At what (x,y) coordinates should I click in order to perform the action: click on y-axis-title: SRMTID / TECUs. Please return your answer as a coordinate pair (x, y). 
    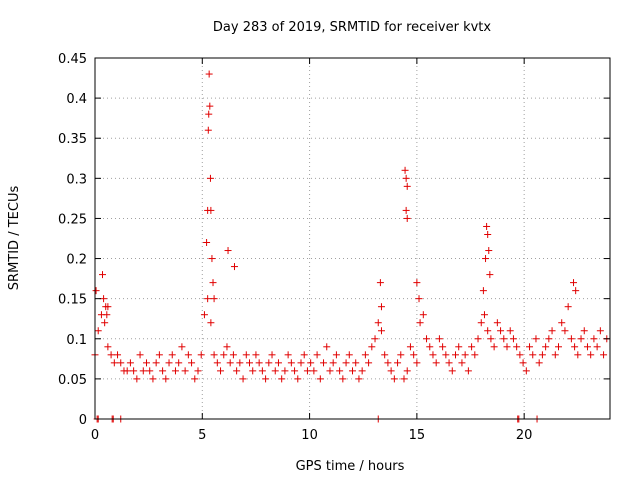
    Looking at the image, I should click on (14, 238).